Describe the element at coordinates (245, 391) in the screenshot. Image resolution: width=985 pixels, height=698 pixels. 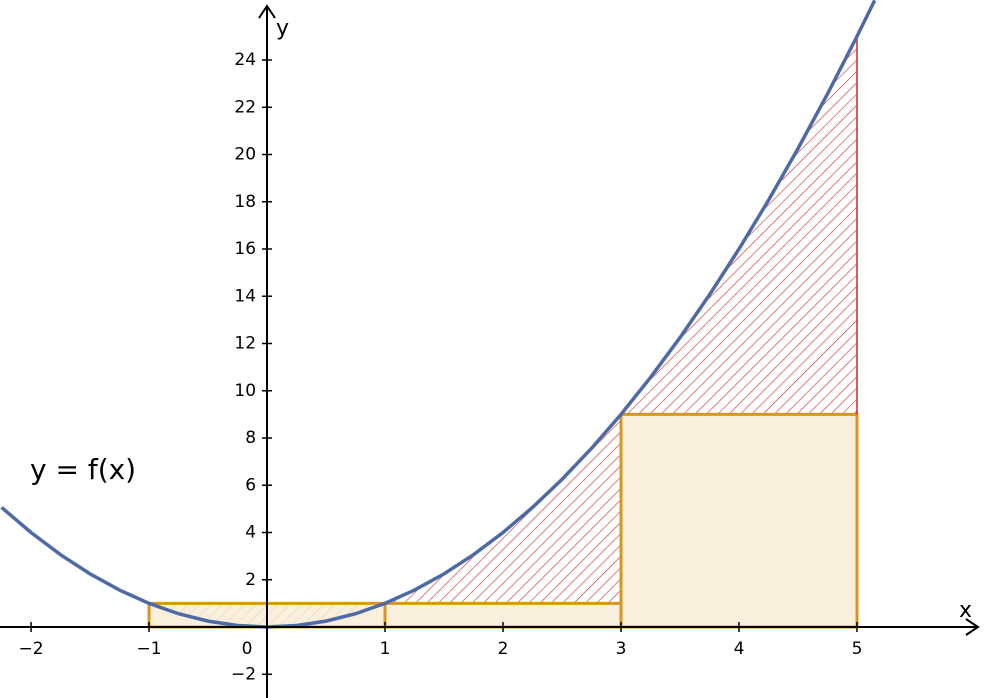
I see `y-tick-label: 10` at that location.